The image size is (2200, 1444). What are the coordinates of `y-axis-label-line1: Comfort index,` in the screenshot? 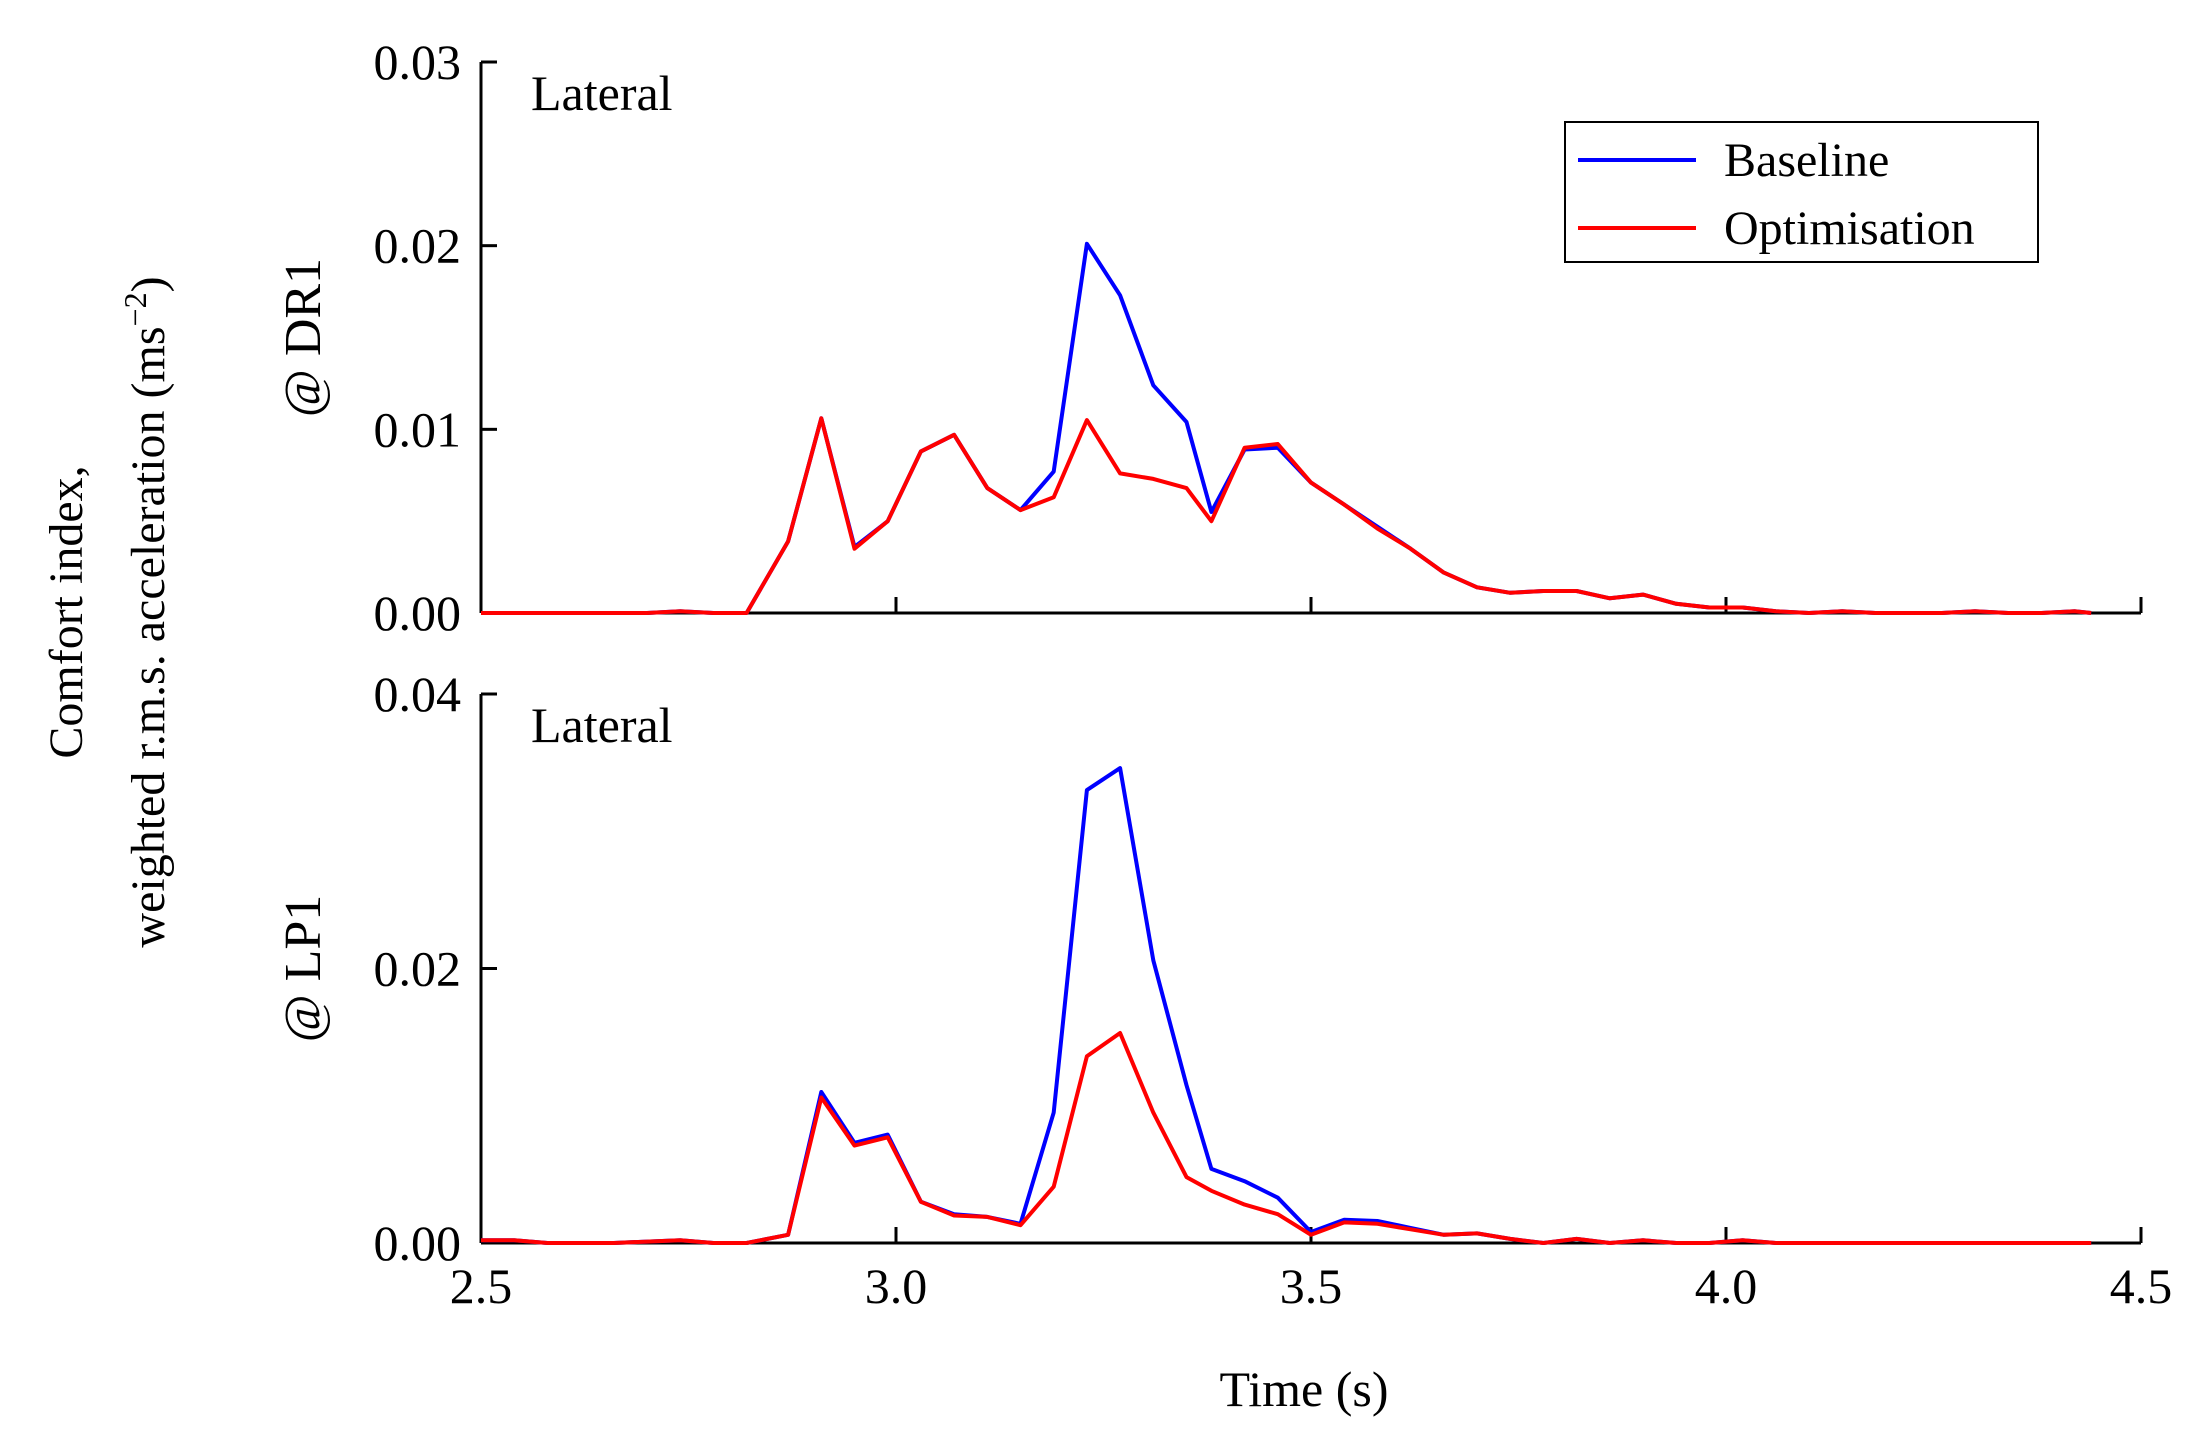 It's located at (66, 611).